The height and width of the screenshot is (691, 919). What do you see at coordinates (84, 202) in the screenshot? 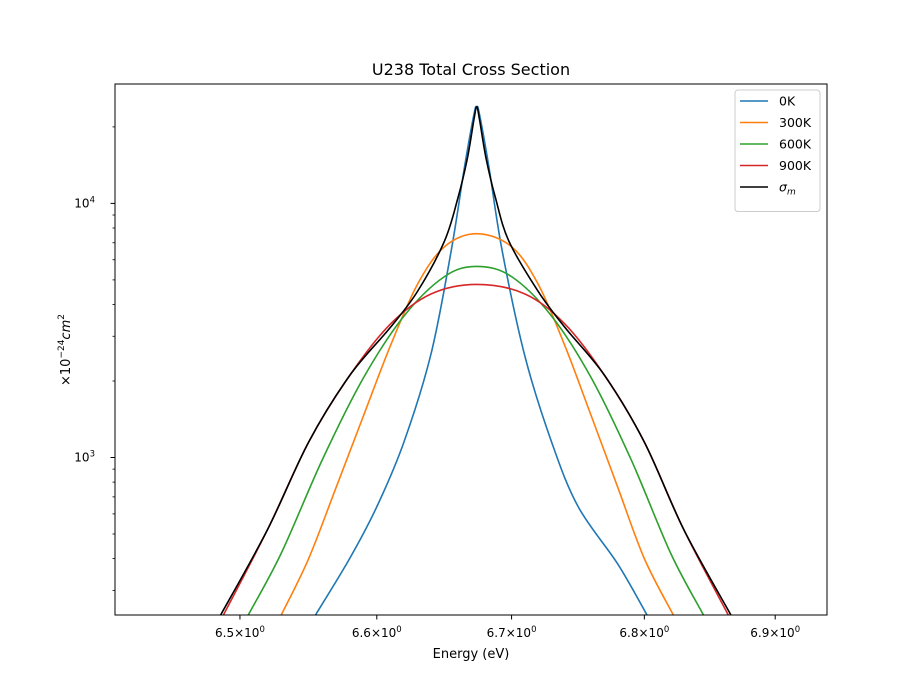
I see `y-tick-label-1: 104` at bounding box center [84, 202].